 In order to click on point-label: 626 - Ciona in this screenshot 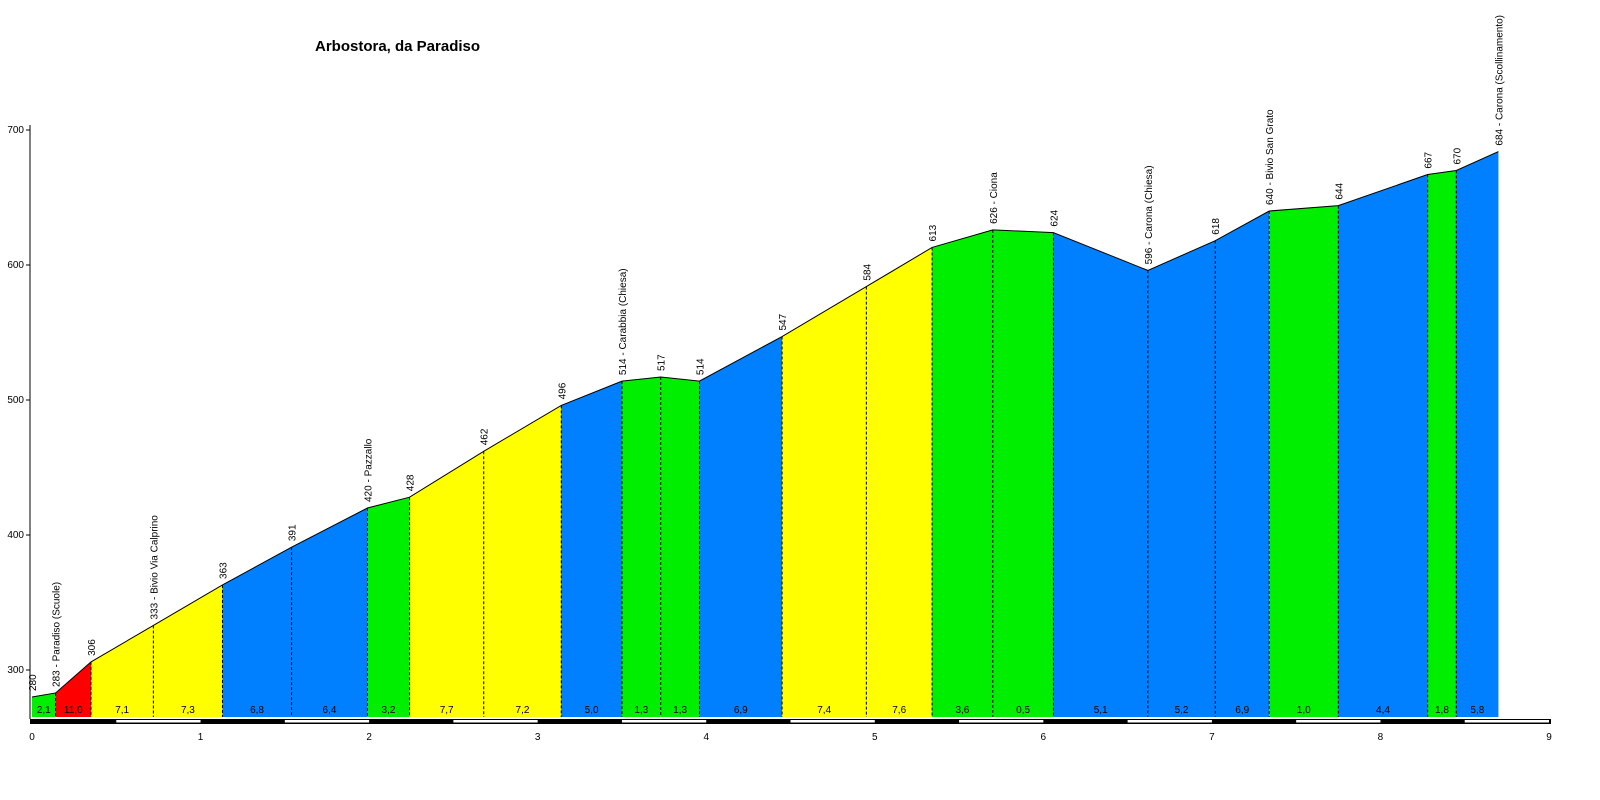, I will do `click(994, 198)`.